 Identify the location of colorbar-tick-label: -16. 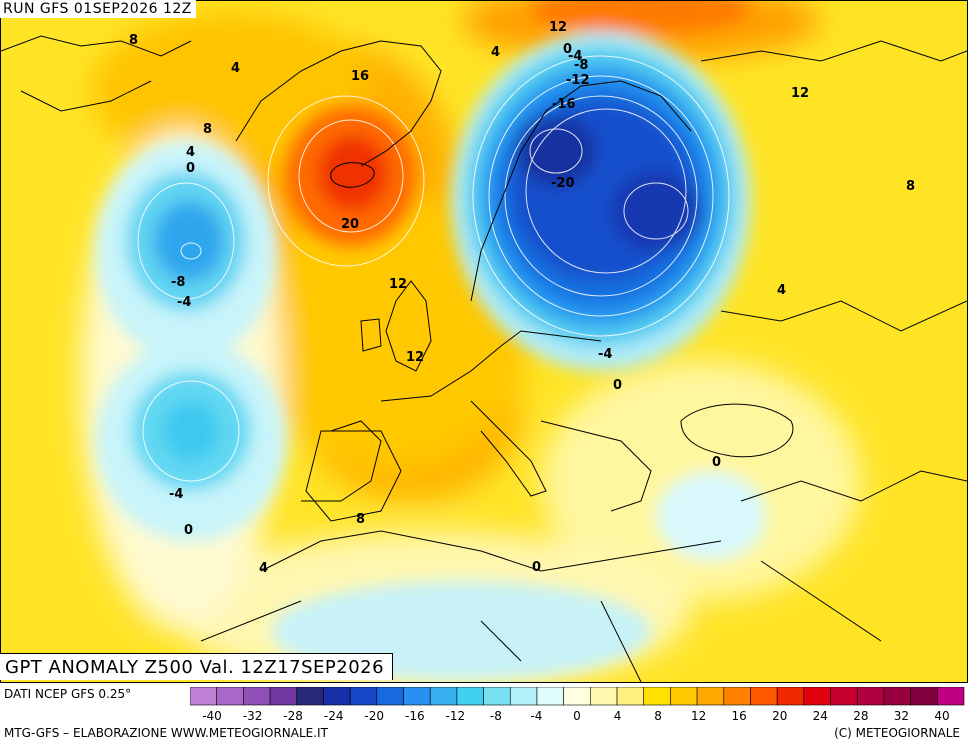
(415, 716).